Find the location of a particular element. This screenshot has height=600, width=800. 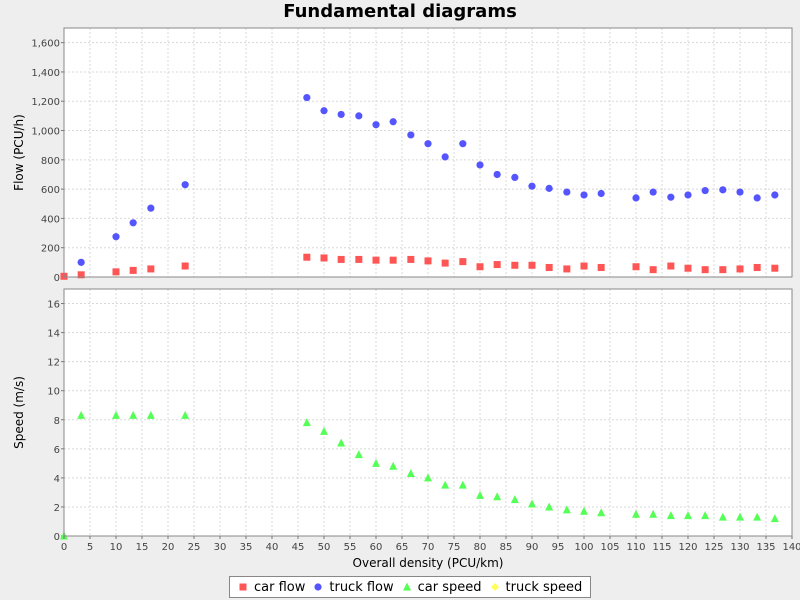

x-tick-label: 50 is located at coordinates (324, 547).